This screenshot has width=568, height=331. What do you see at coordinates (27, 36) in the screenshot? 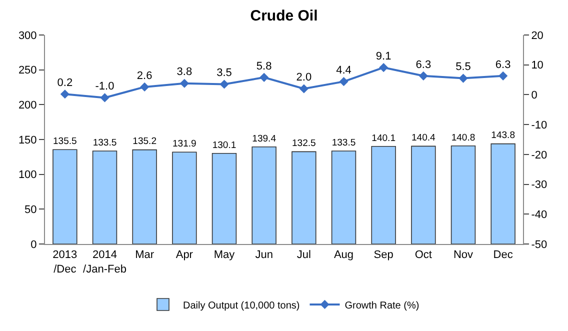
I see `y-tick-label: 300` at bounding box center [27, 36].